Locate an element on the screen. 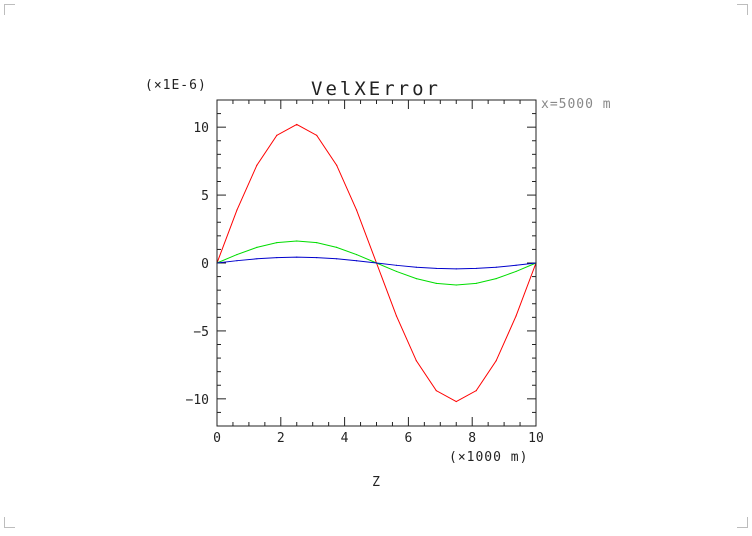 This screenshot has height=536, width=752. chart-title: VelXError is located at coordinates (376, 89).